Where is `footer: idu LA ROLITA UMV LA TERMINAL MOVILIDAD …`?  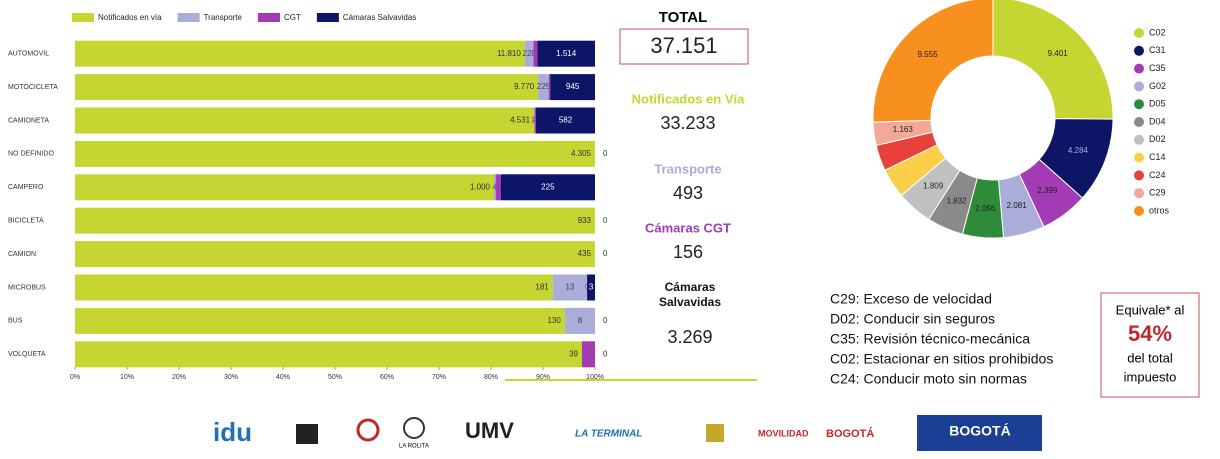
footer: idu LA ROLITA UMV LA TERMINAL MOVILIDAD … is located at coordinates (627, 433).